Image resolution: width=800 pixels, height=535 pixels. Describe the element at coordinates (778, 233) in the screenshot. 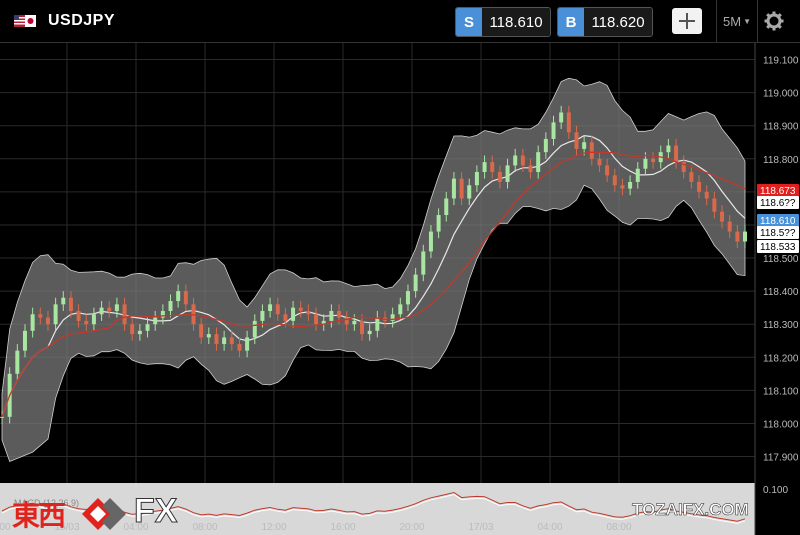

I see `price-marker-label: 118.5??` at that location.